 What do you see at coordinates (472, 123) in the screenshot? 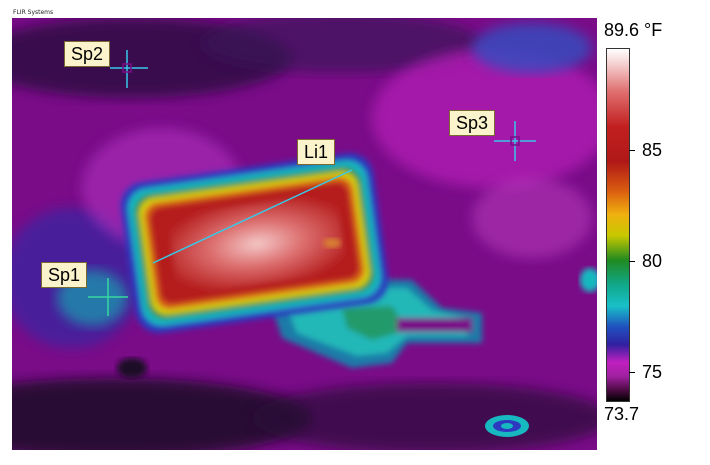
I see `spot-label-sp3: Sp3` at bounding box center [472, 123].